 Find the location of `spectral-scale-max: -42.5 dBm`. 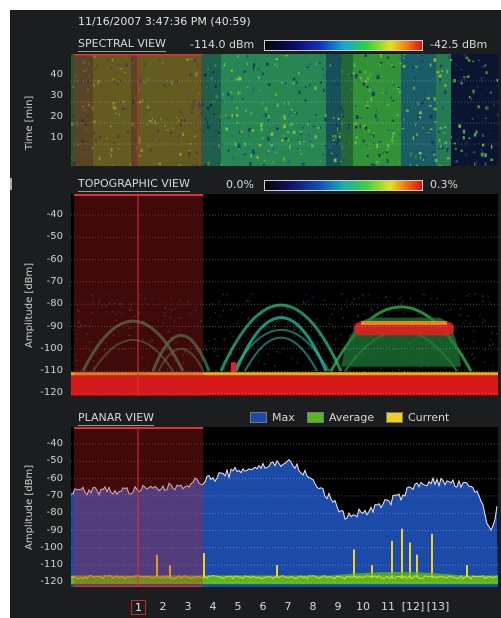

spectral-scale-max: -42.5 dBm is located at coordinates (459, 44).